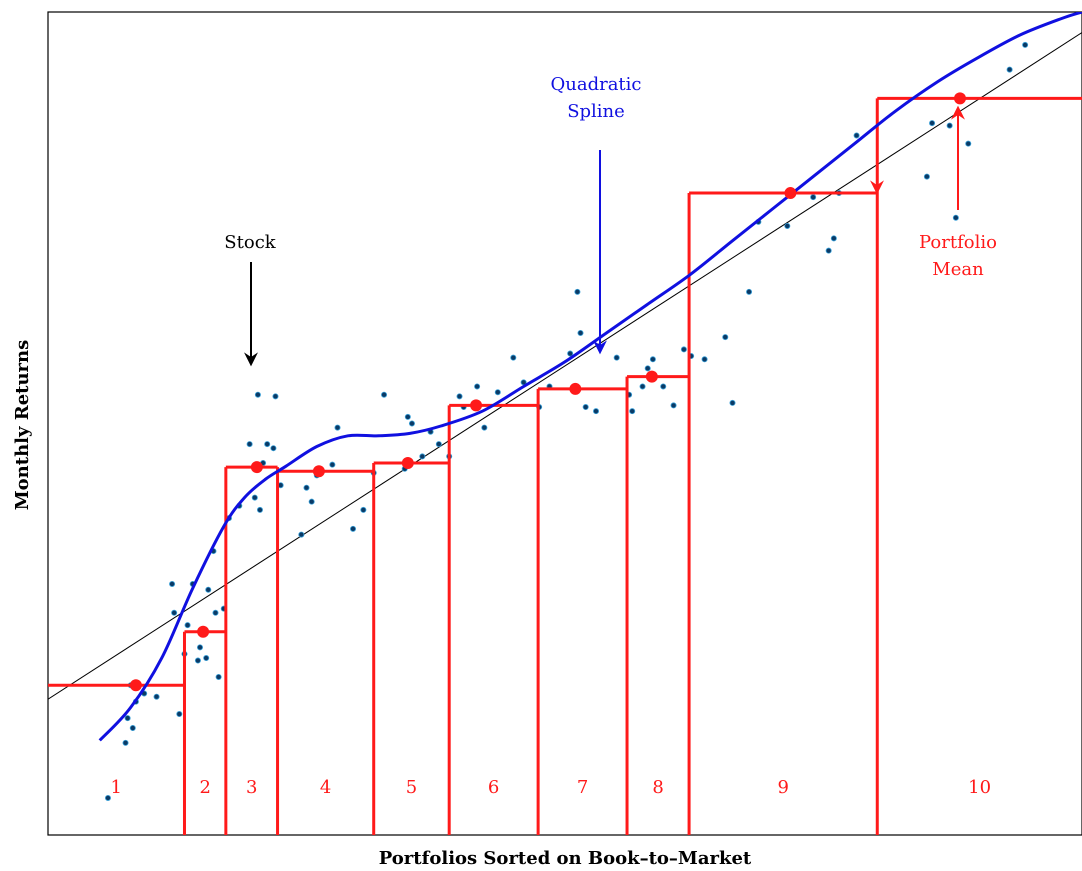 The image size is (1082, 871). Describe the element at coordinates (116, 787) in the screenshot. I see `portfolio-label: 1` at that location.